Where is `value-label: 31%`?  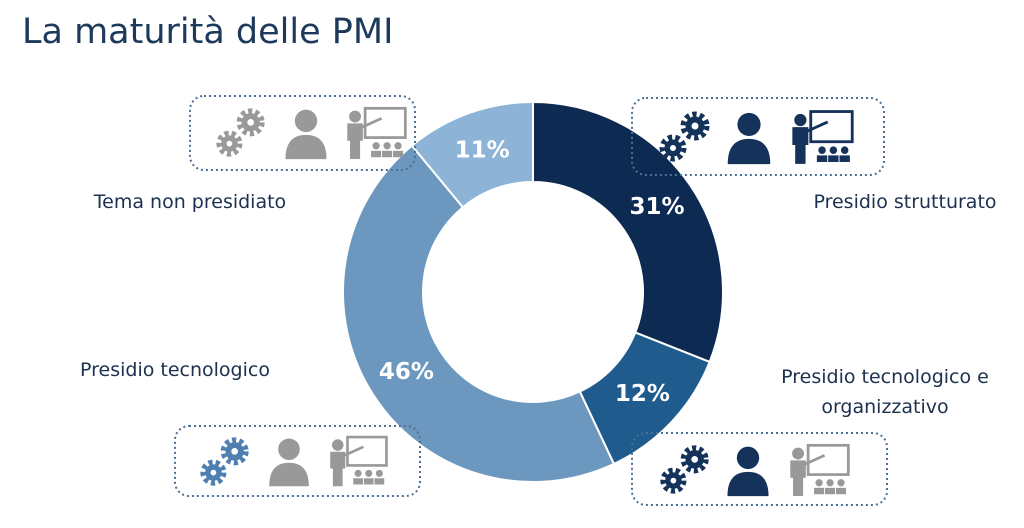 value-label: 31% is located at coordinates (657, 207).